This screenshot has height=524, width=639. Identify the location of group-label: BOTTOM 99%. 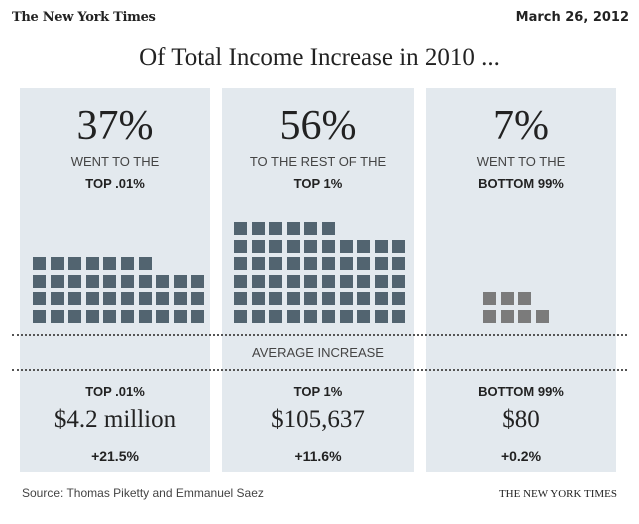
(521, 391).